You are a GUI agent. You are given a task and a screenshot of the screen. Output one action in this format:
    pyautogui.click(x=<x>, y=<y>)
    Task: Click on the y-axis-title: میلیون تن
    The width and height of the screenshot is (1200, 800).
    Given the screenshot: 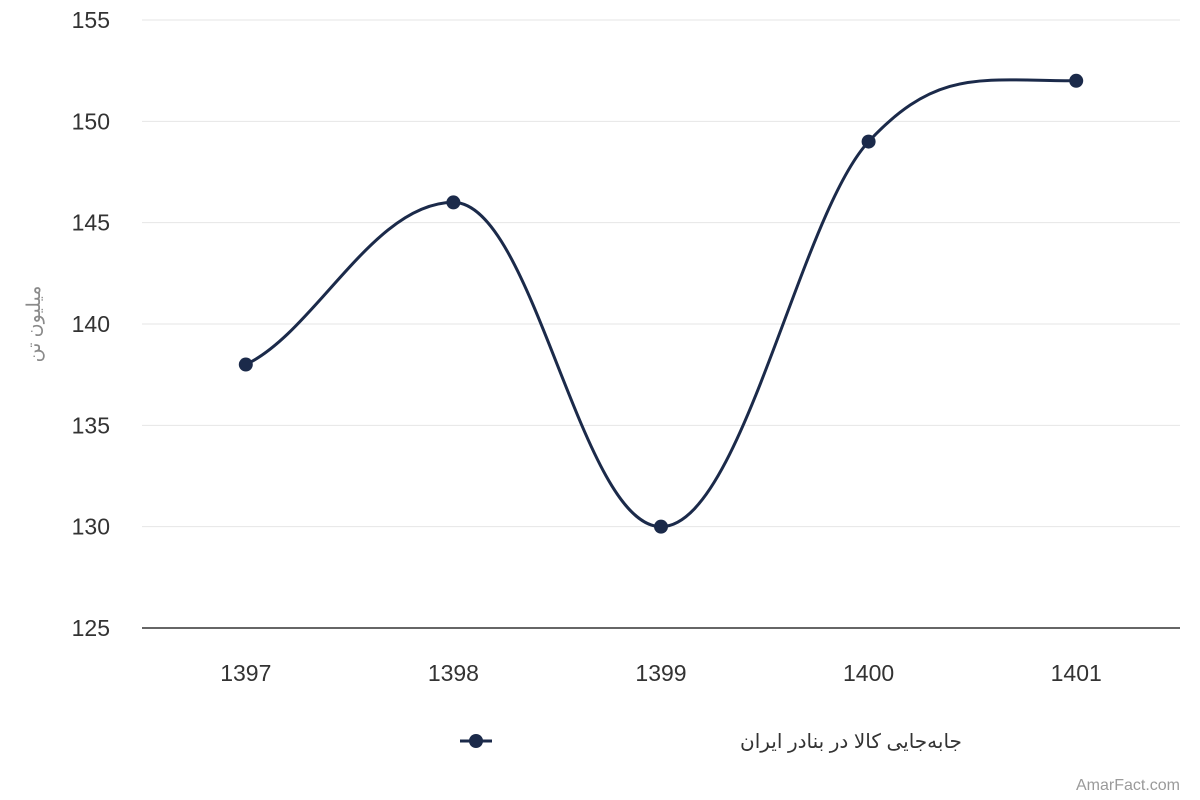 What is the action you would take?
    pyautogui.click(x=34, y=324)
    